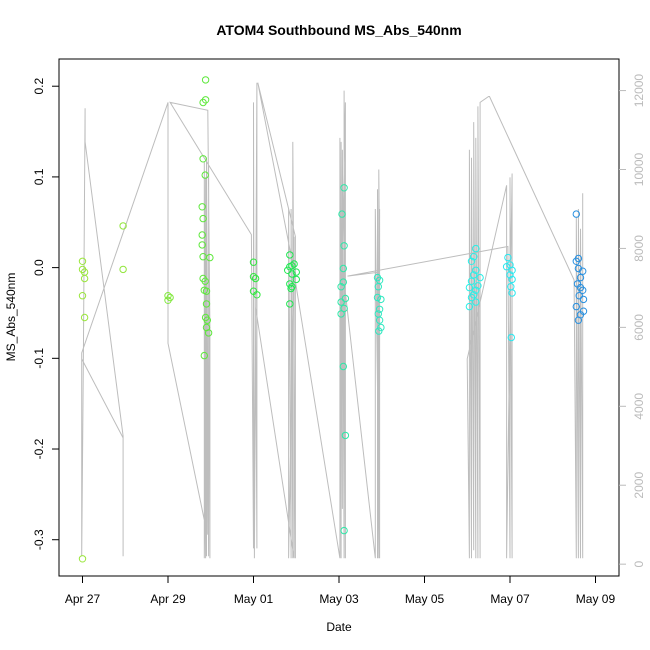 The height and width of the screenshot is (650, 650). I want to click on y2-tick-label: 0, so click(639, 564).